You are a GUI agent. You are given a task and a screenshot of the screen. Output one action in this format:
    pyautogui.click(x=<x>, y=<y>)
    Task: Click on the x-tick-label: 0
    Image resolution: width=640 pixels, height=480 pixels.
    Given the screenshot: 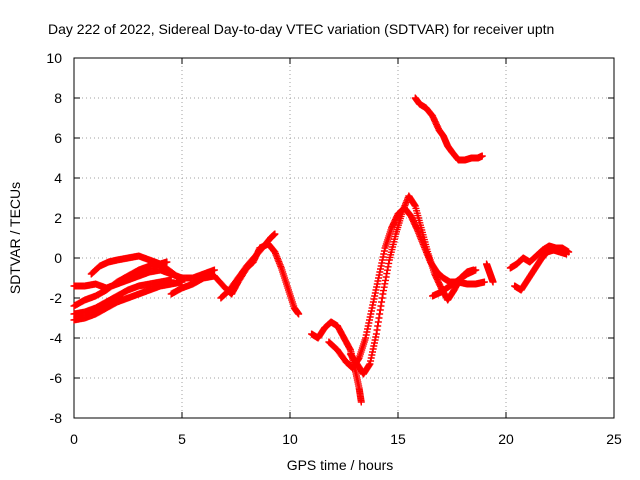 What is the action you would take?
    pyautogui.click(x=74, y=439)
    